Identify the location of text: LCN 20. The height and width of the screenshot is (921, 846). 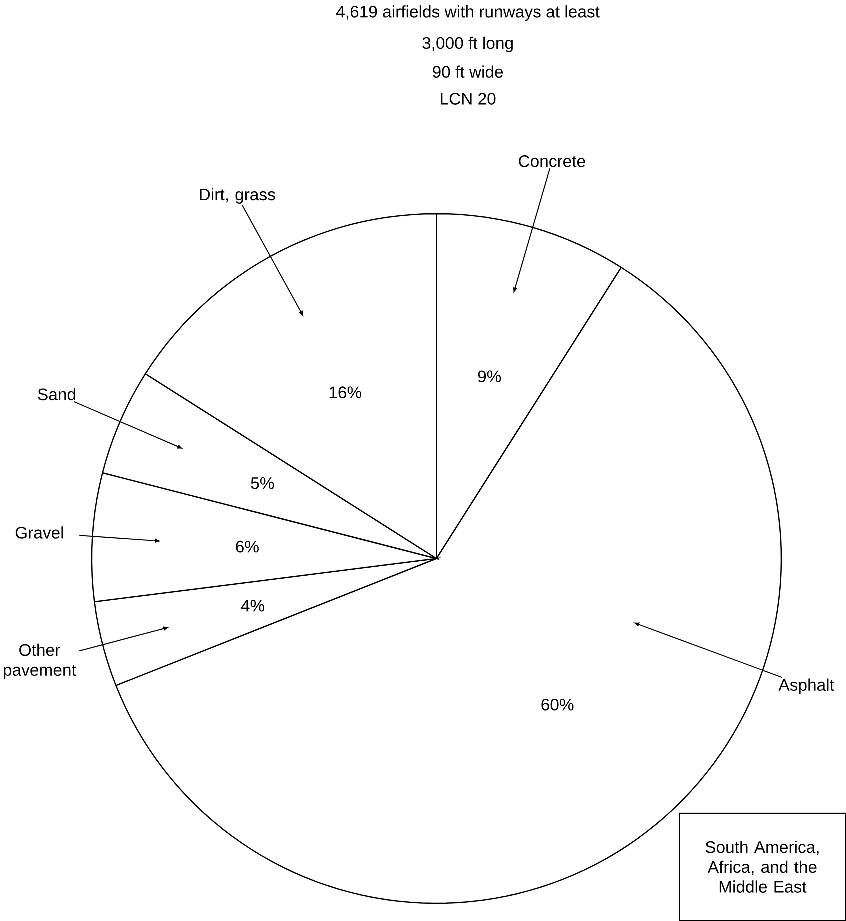
(468, 99).